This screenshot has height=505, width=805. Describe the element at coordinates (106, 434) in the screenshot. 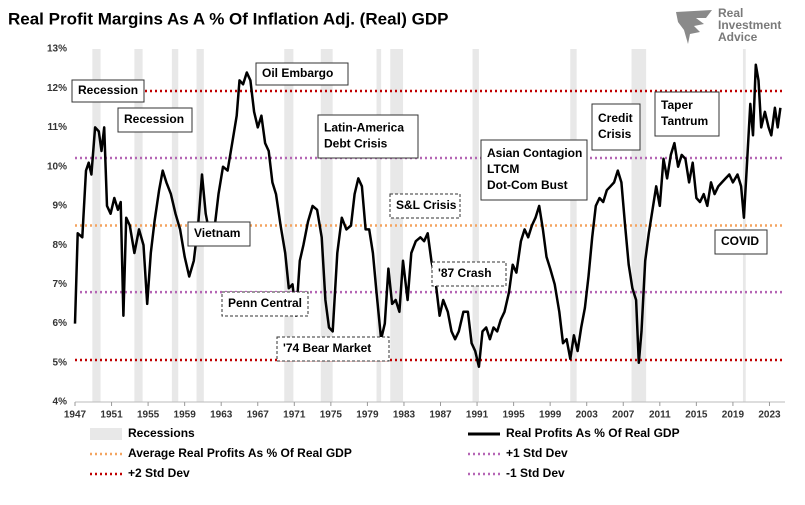

I see `legend-swatch` at that location.